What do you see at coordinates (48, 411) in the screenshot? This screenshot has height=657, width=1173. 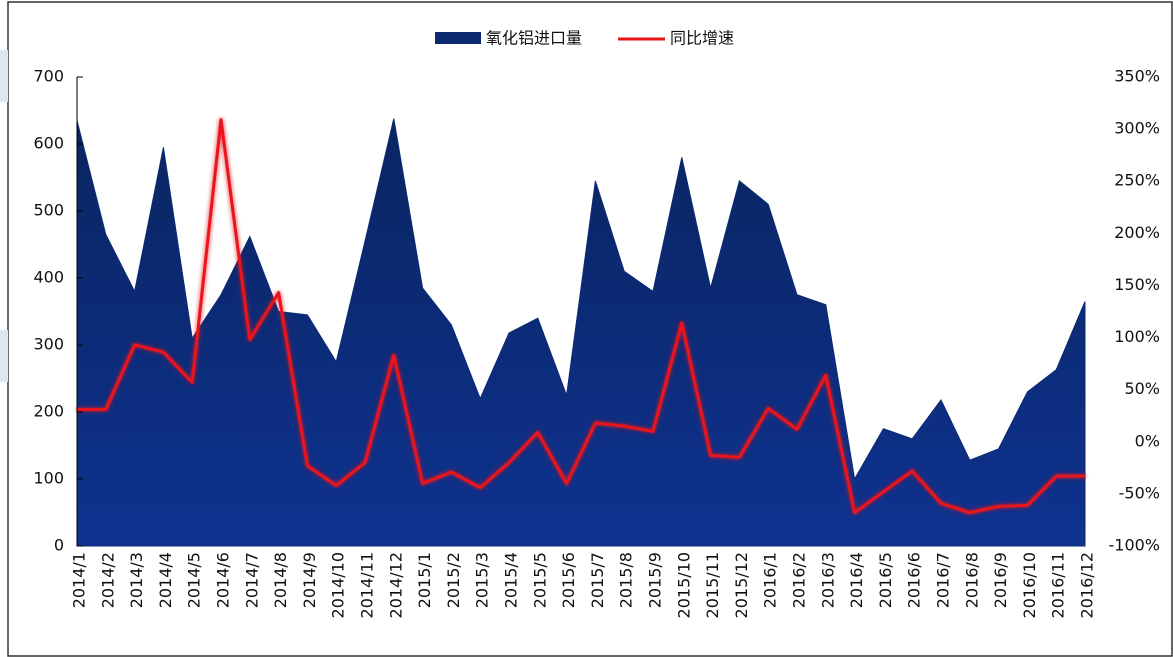 I see `y-tick-label: 200` at bounding box center [48, 411].